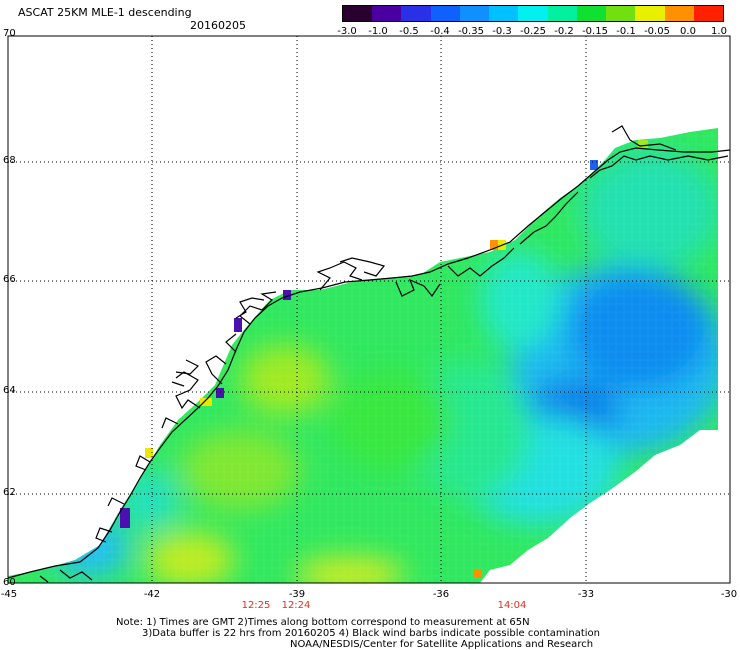  What do you see at coordinates (595, 31) in the screenshot?
I see `colorbar-label: -0.15` at bounding box center [595, 31].